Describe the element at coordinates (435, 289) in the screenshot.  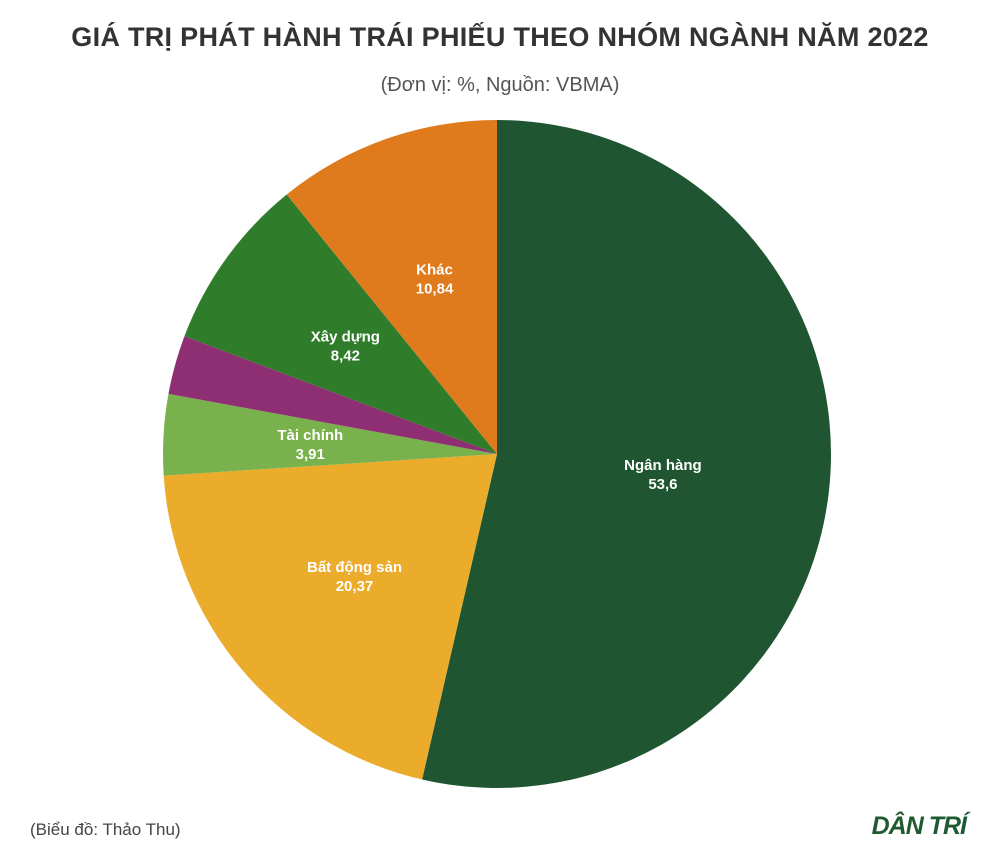
I see `slice-value-5: 10,84` at that location.